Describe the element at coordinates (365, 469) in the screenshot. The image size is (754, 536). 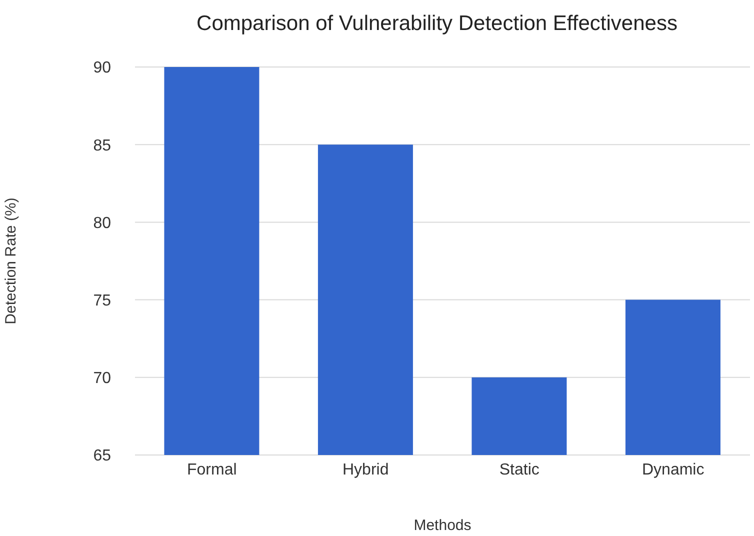
I see `x-tick-label: Hybrid` at that location.